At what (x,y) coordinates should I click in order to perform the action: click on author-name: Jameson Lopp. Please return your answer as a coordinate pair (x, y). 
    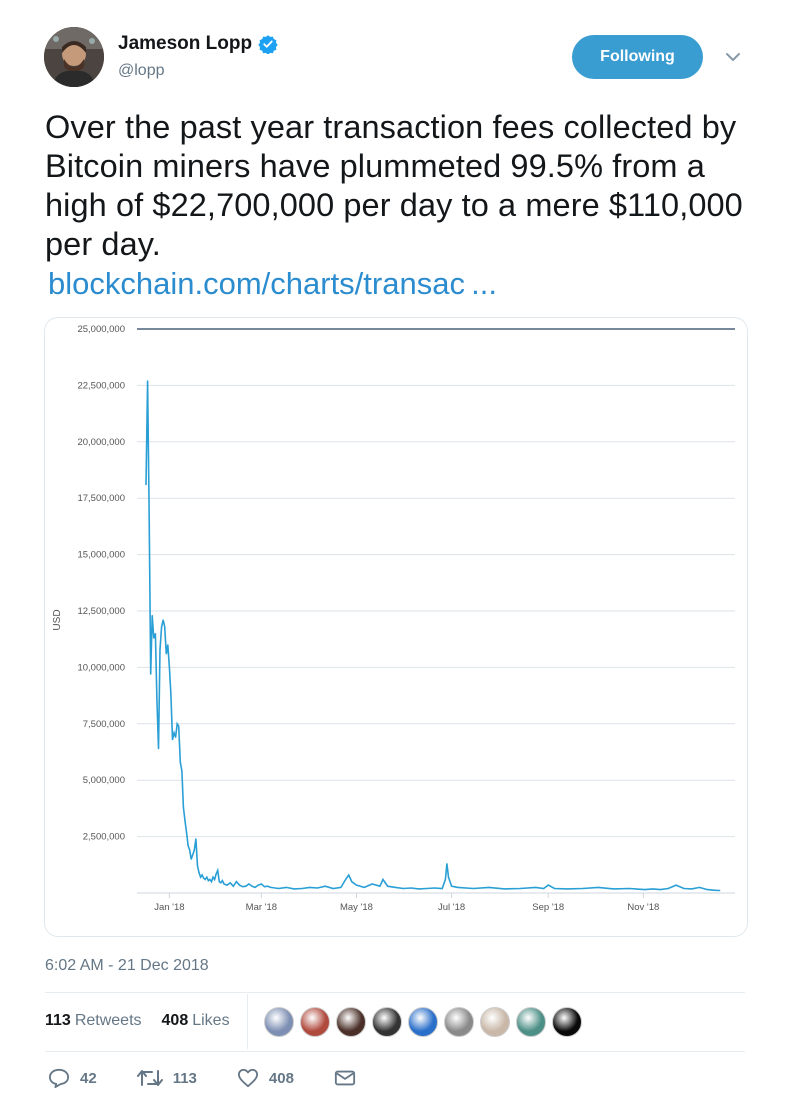
    Looking at the image, I should click on (185, 43).